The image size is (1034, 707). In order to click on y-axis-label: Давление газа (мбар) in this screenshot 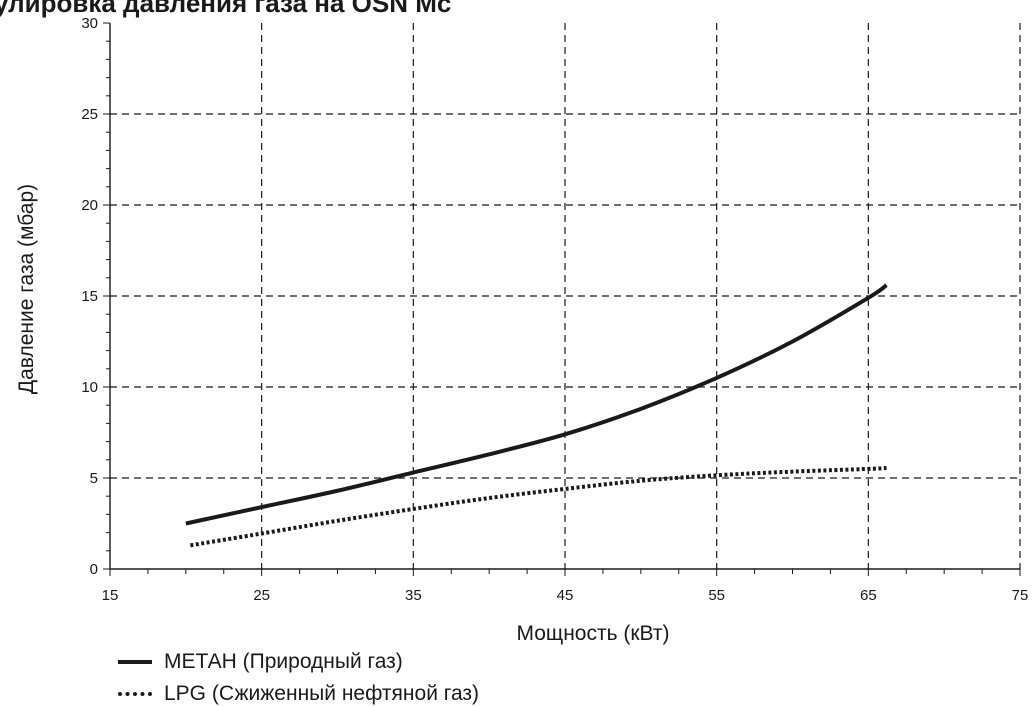, I will do `click(26, 289)`.